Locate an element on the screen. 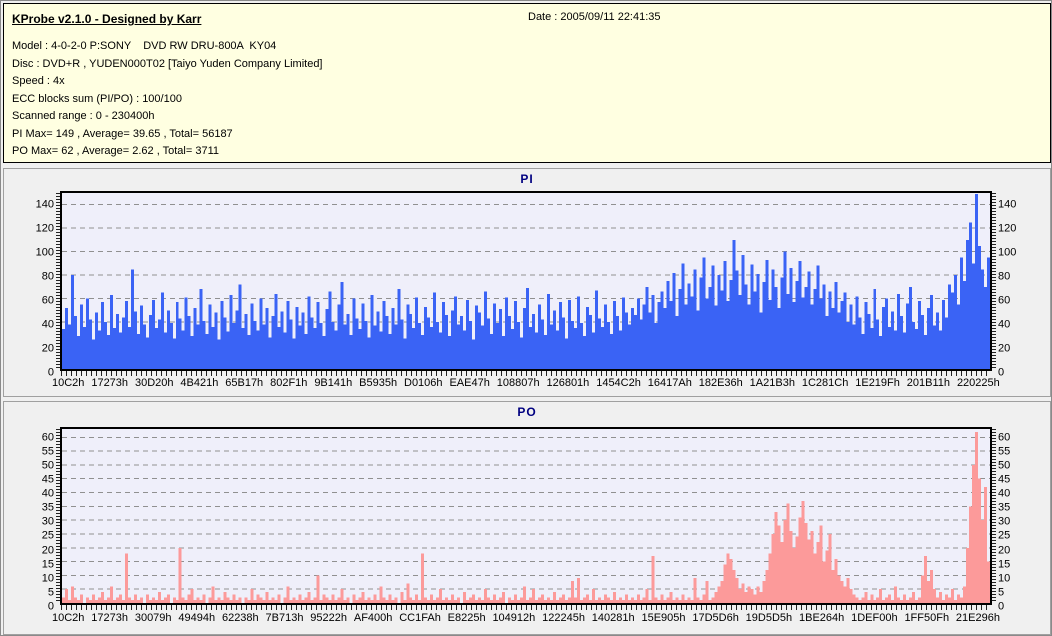  x-tick-label: CC1FAh is located at coordinates (420, 618).